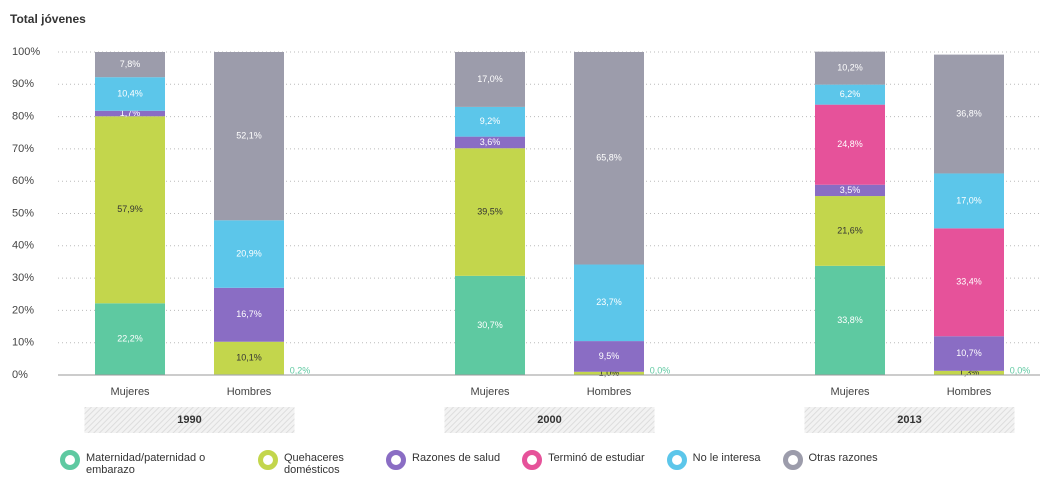 The image size is (1043, 483). I want to click on data-label: 39,5%, so click(490, 211).